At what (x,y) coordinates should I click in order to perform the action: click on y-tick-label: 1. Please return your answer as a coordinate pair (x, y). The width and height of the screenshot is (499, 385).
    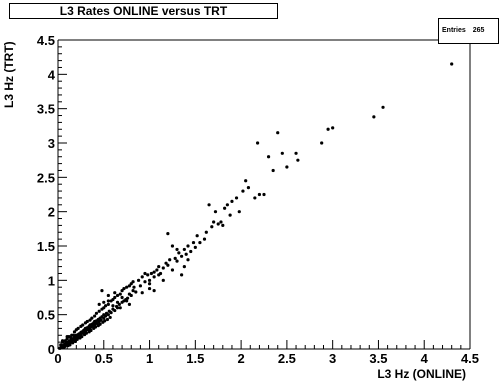
    Looking at the image, I should click on (51, 280).